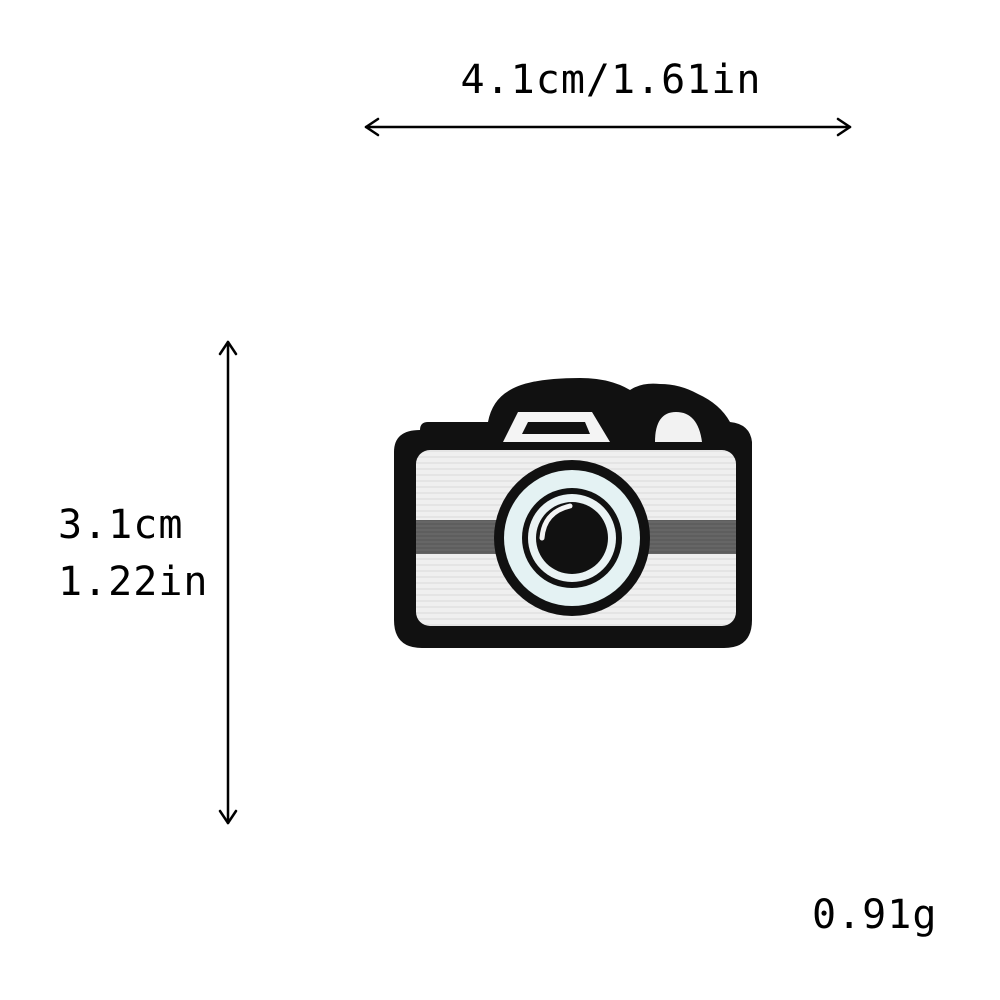 The image size is (1000, 1000). I want to click on height-dimension-cm-label: 3.1cm, so click(121, 525).